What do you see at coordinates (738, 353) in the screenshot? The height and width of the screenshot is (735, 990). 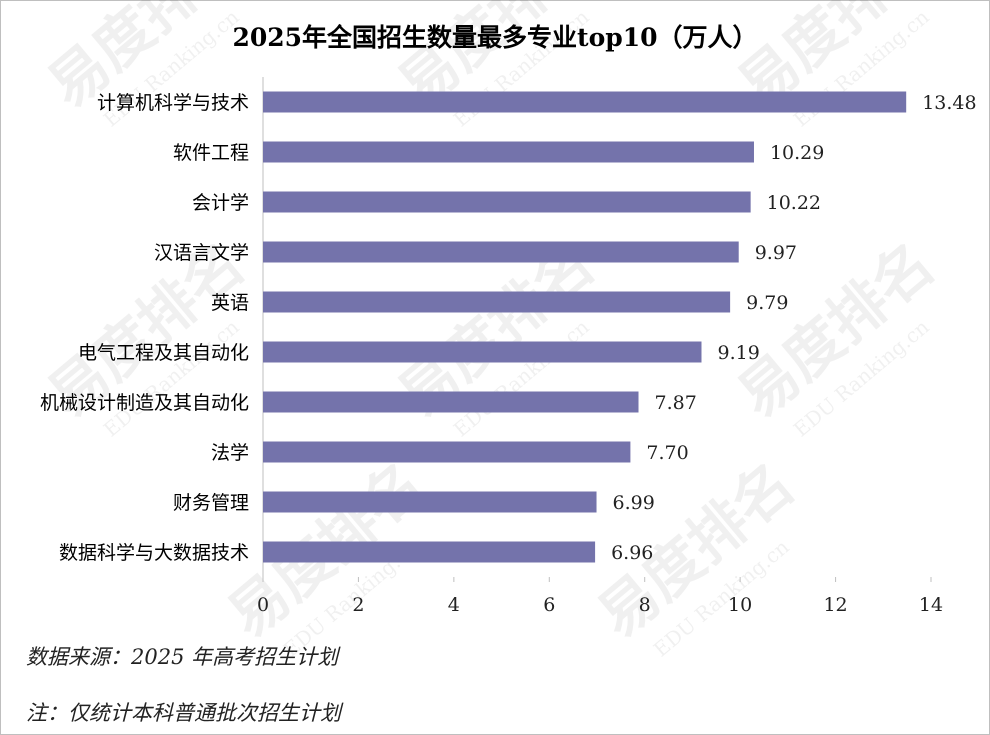 I see `value-label: 9.19` at bounding box center [738, 353].